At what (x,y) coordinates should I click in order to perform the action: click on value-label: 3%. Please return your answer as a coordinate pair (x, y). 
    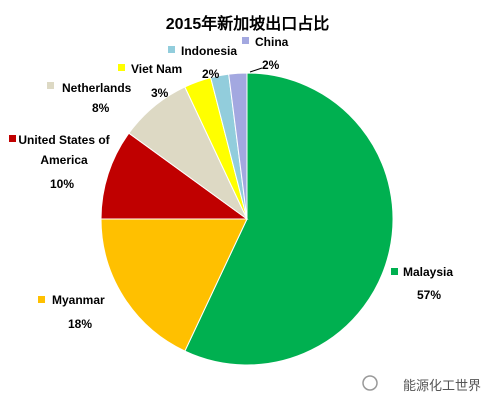
    Looking at the image, I should click on (160, 93).